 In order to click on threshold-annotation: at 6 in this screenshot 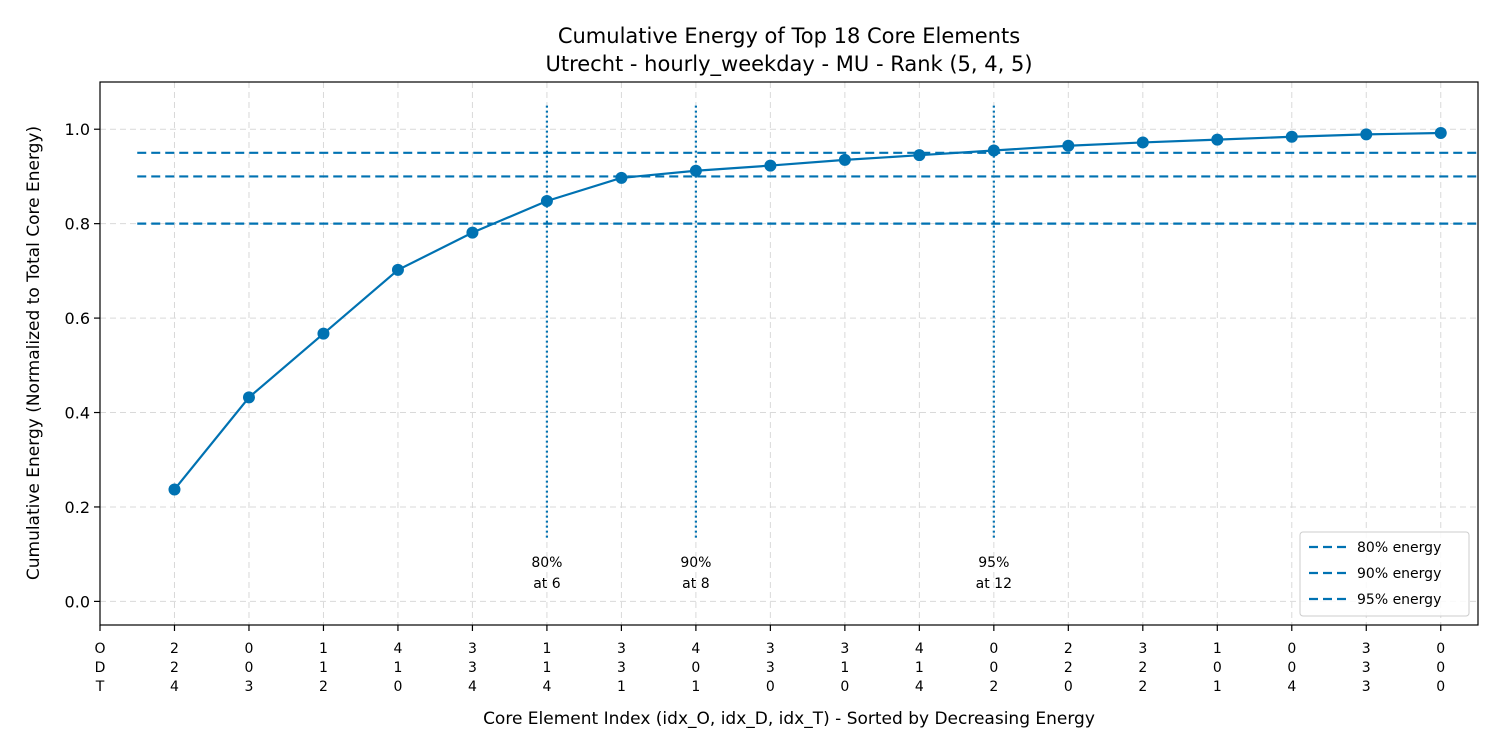, I will do `click(547, 584)`.